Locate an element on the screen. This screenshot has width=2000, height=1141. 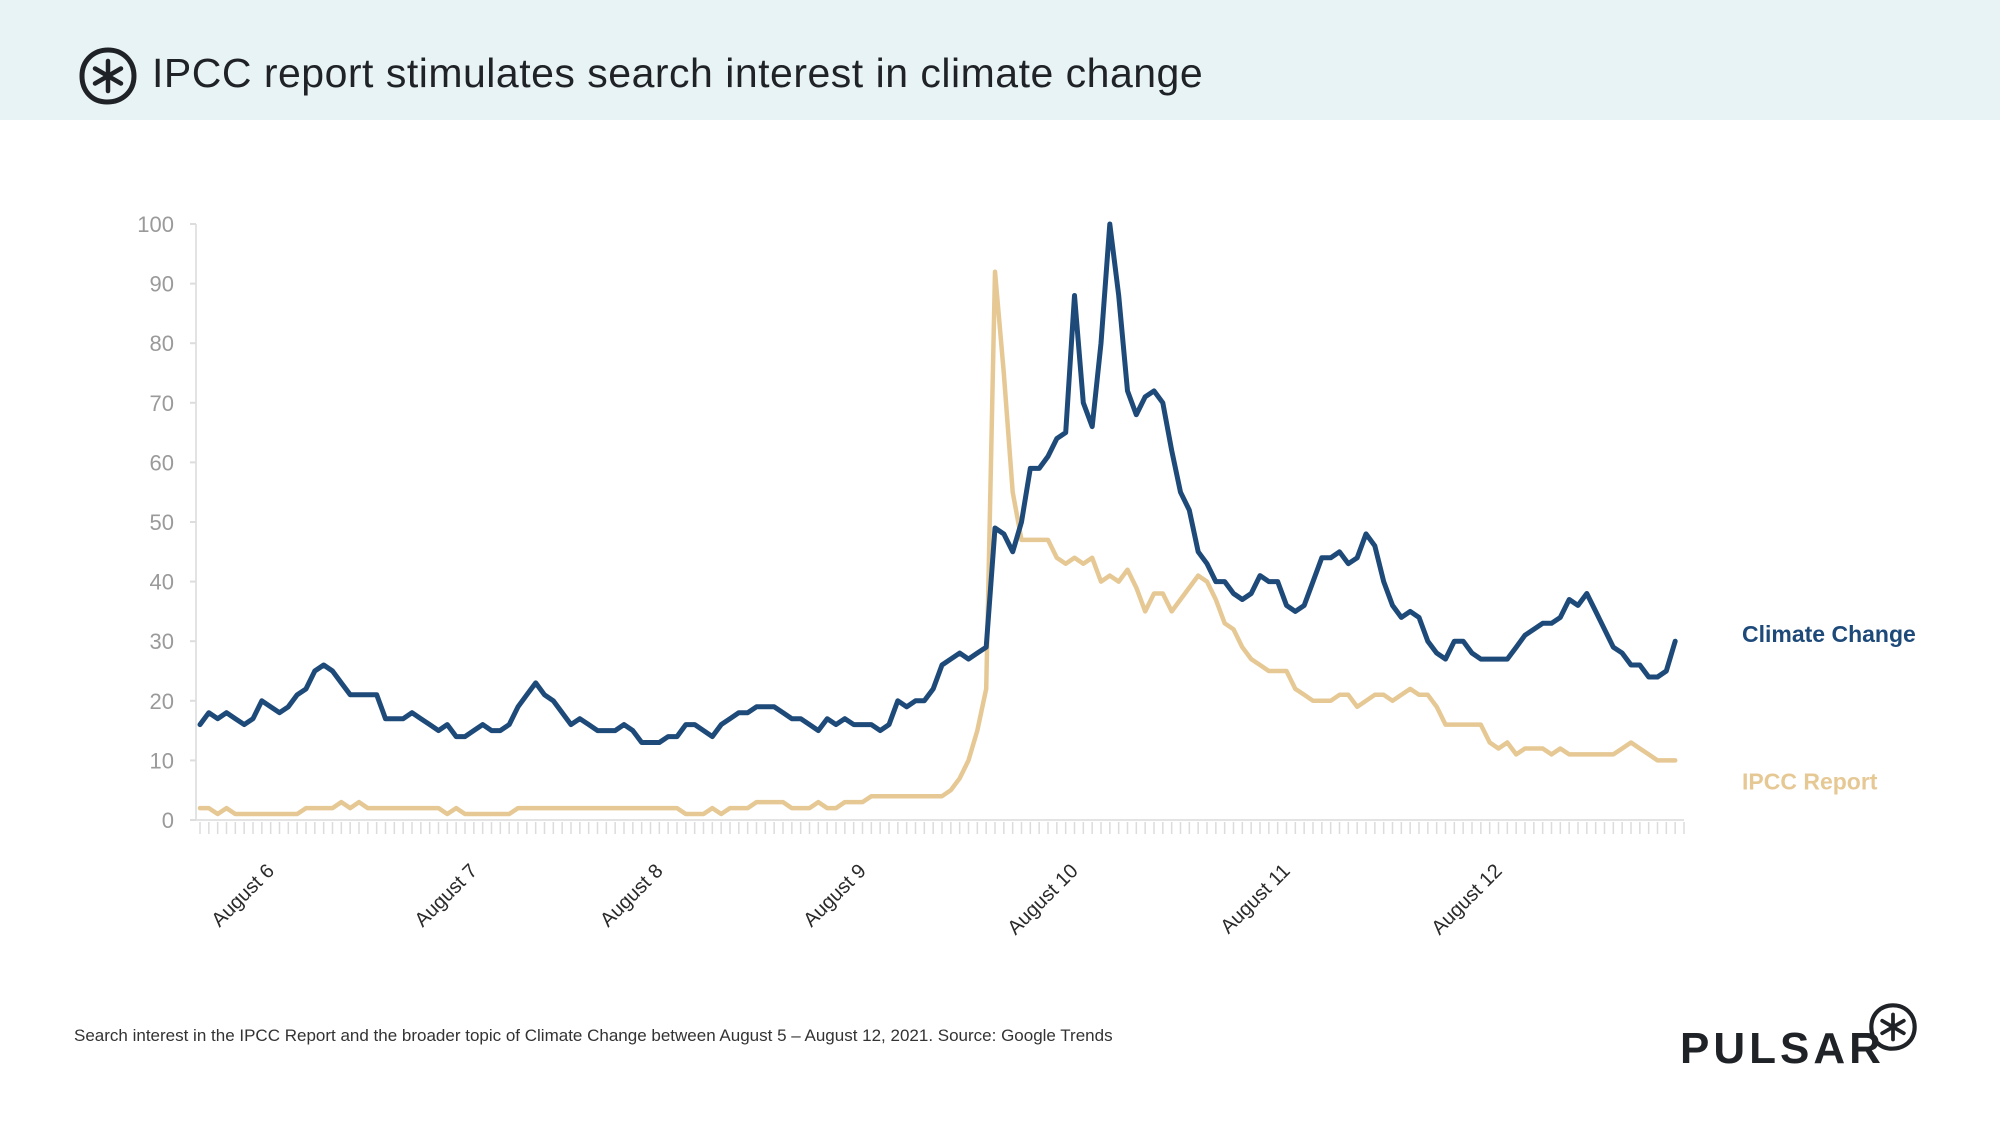
x-tick-label: August 9 is located at coordinates (834, 895).